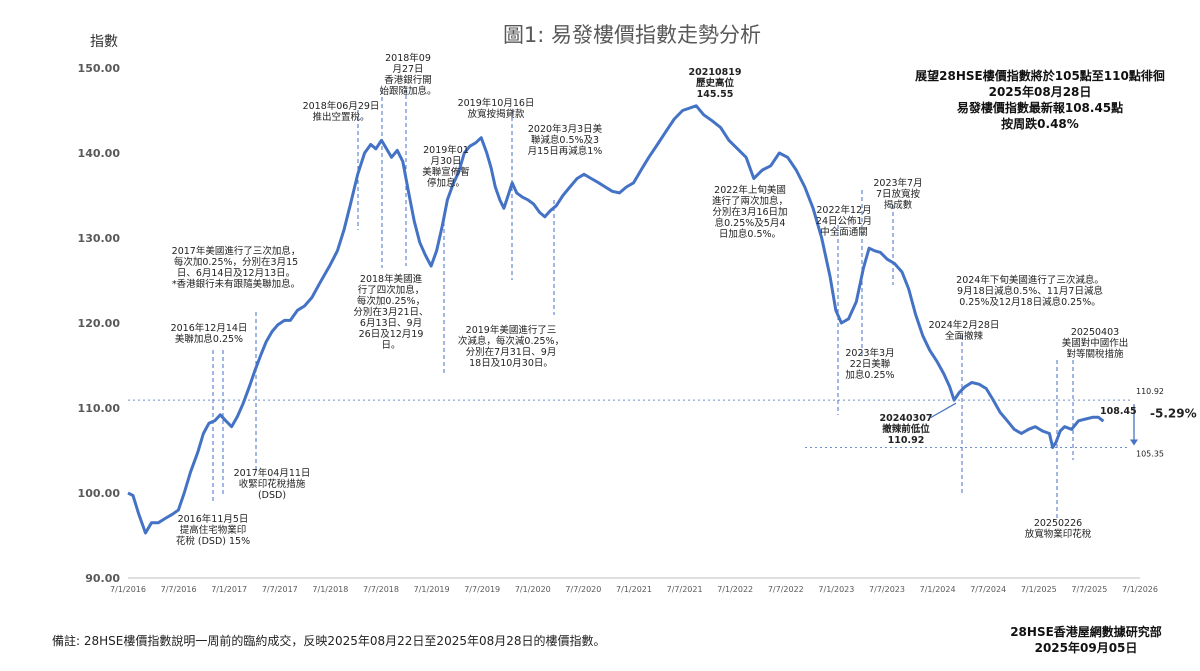 The height and width of the screenshot is (671, 1200). I want to click on low-arrow, so click(943, 410).